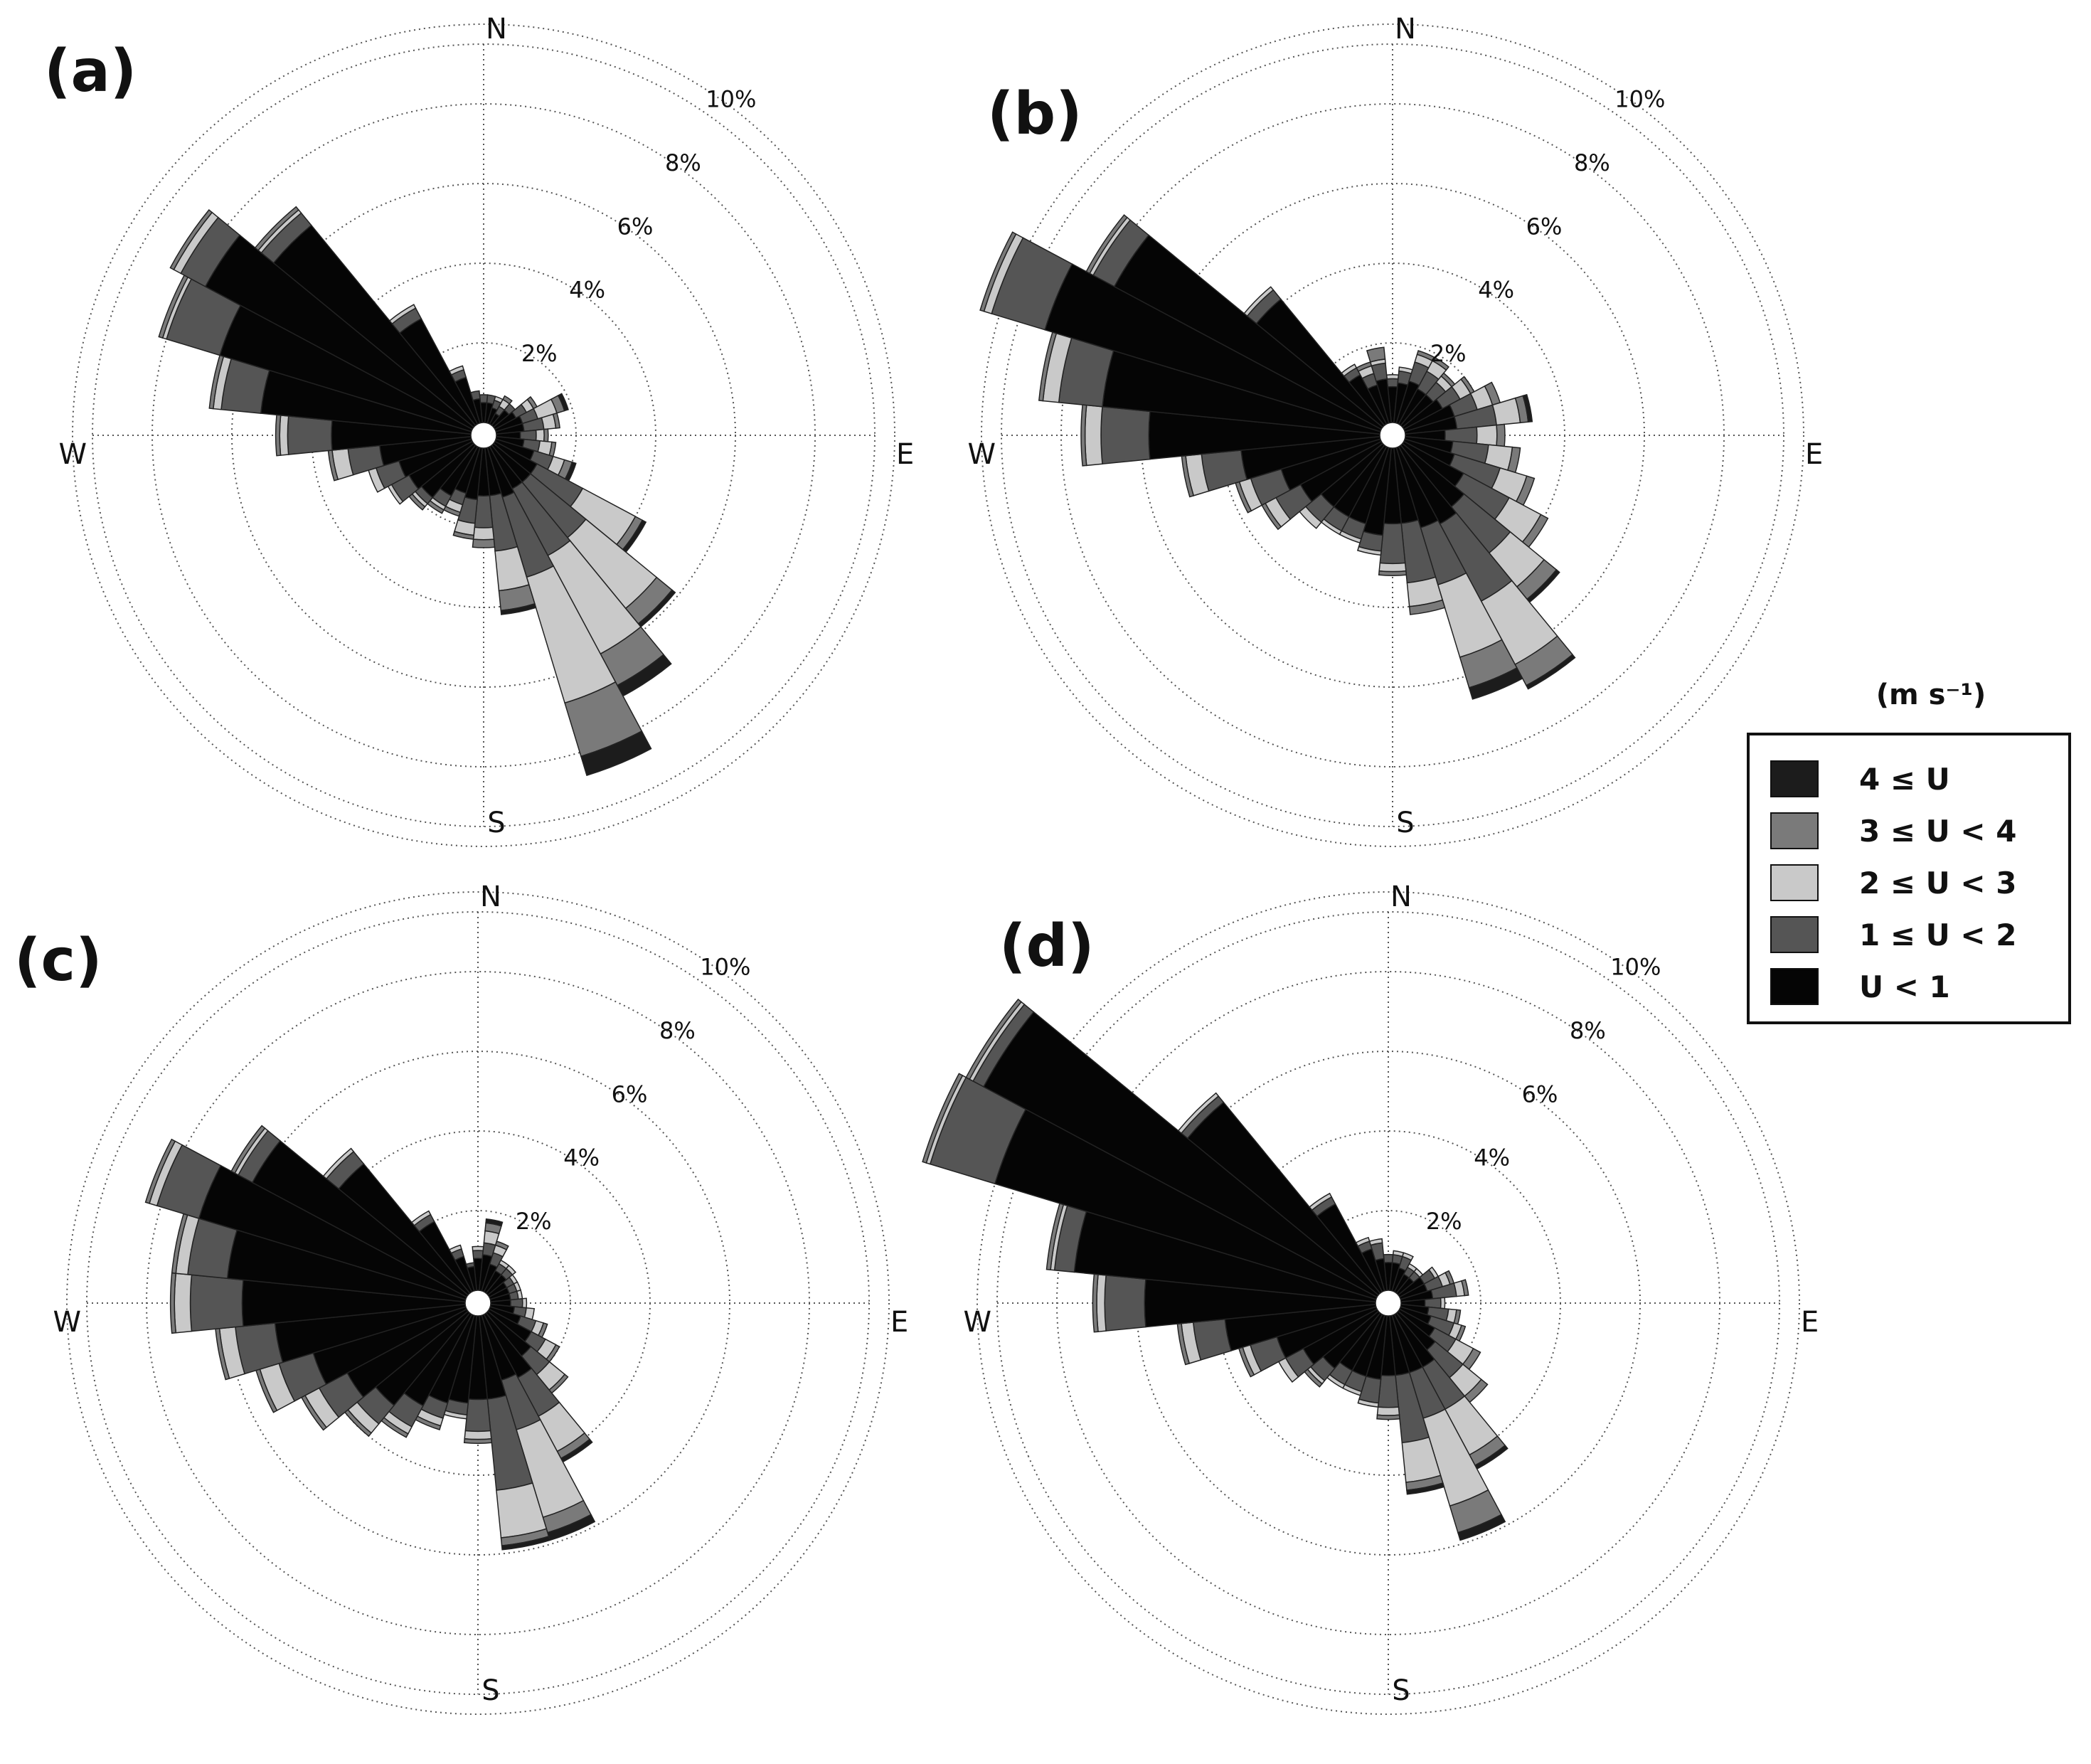  I want to click on wedge-dir6-bin4, so click(563, 402).